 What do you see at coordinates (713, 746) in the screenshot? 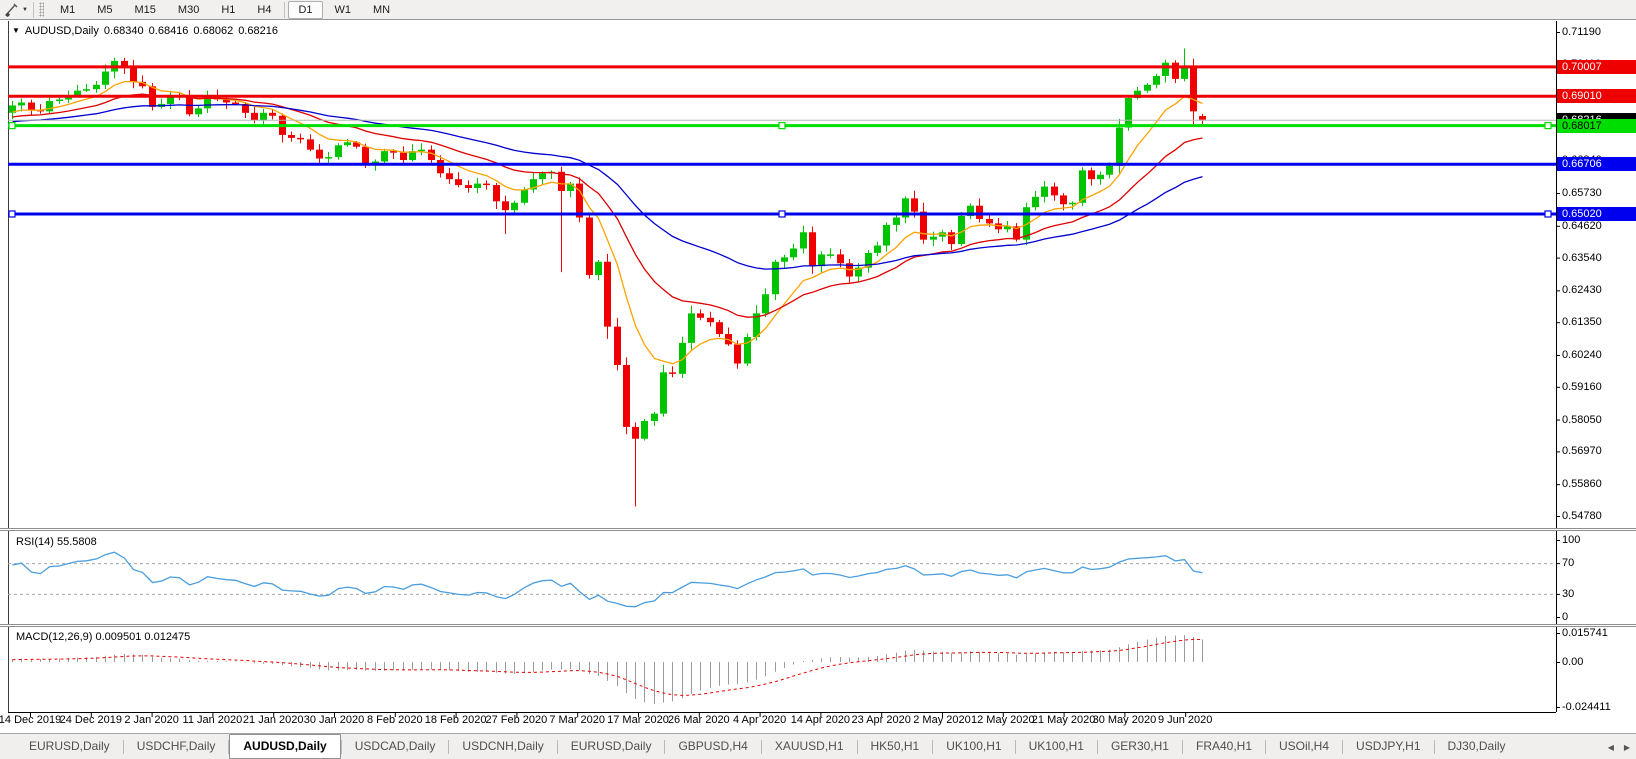
I see `tab-gbpusd-h4: GBPUSD,H4` at bounding box center [713, 746].